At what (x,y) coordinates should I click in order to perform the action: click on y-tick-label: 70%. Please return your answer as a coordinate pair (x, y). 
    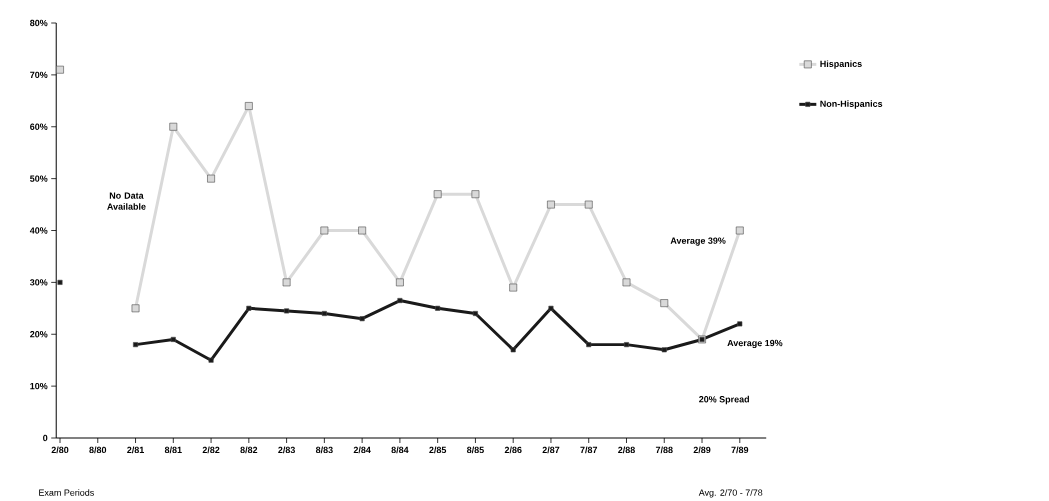
    Looking at the image, I should click on (39, 75).